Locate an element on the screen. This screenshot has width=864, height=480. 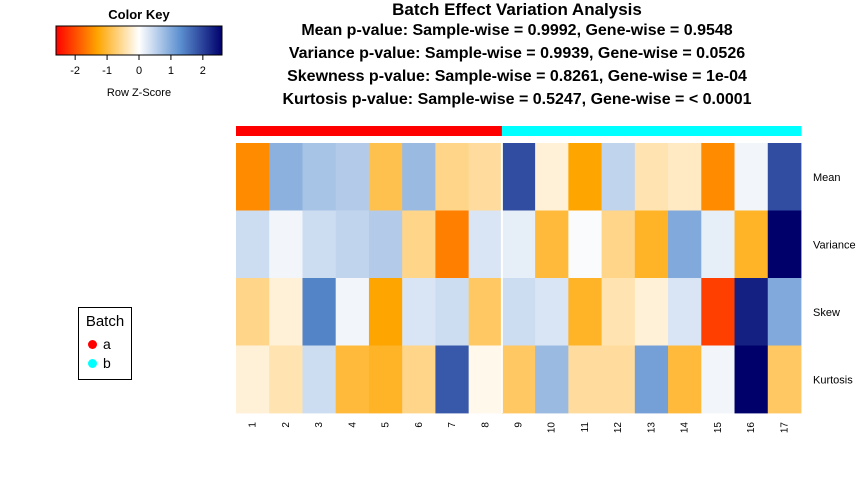
legend-label-b: b is located at coordinates (107, 363).